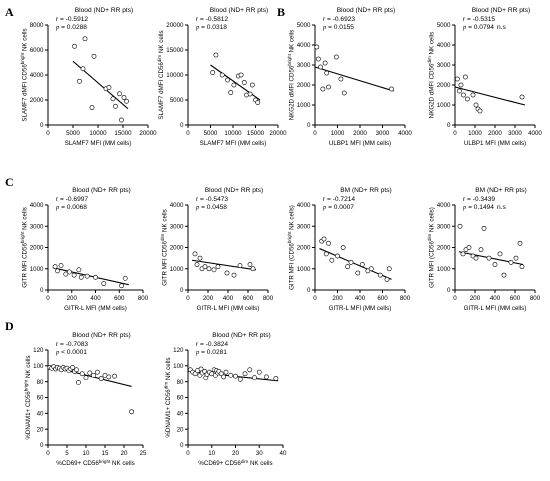  I want to click on x-axis-label: %CD69+ CD56bright NK cells, so click(95, 463).